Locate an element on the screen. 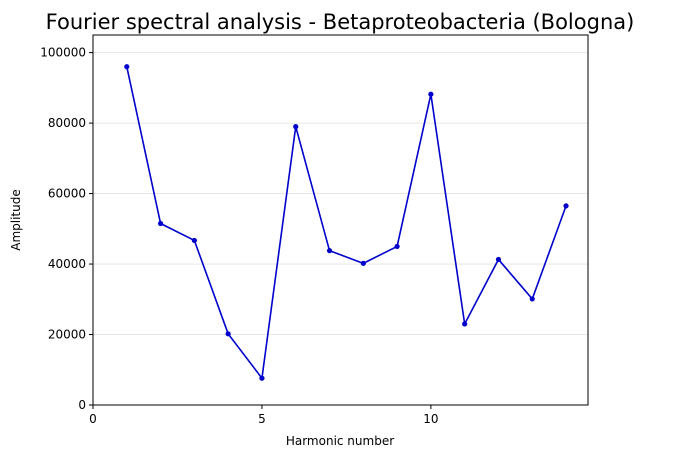 The width and height of the screenshot is (681, 459). y-tick-label: 0 is located at coordinates (82, 405).